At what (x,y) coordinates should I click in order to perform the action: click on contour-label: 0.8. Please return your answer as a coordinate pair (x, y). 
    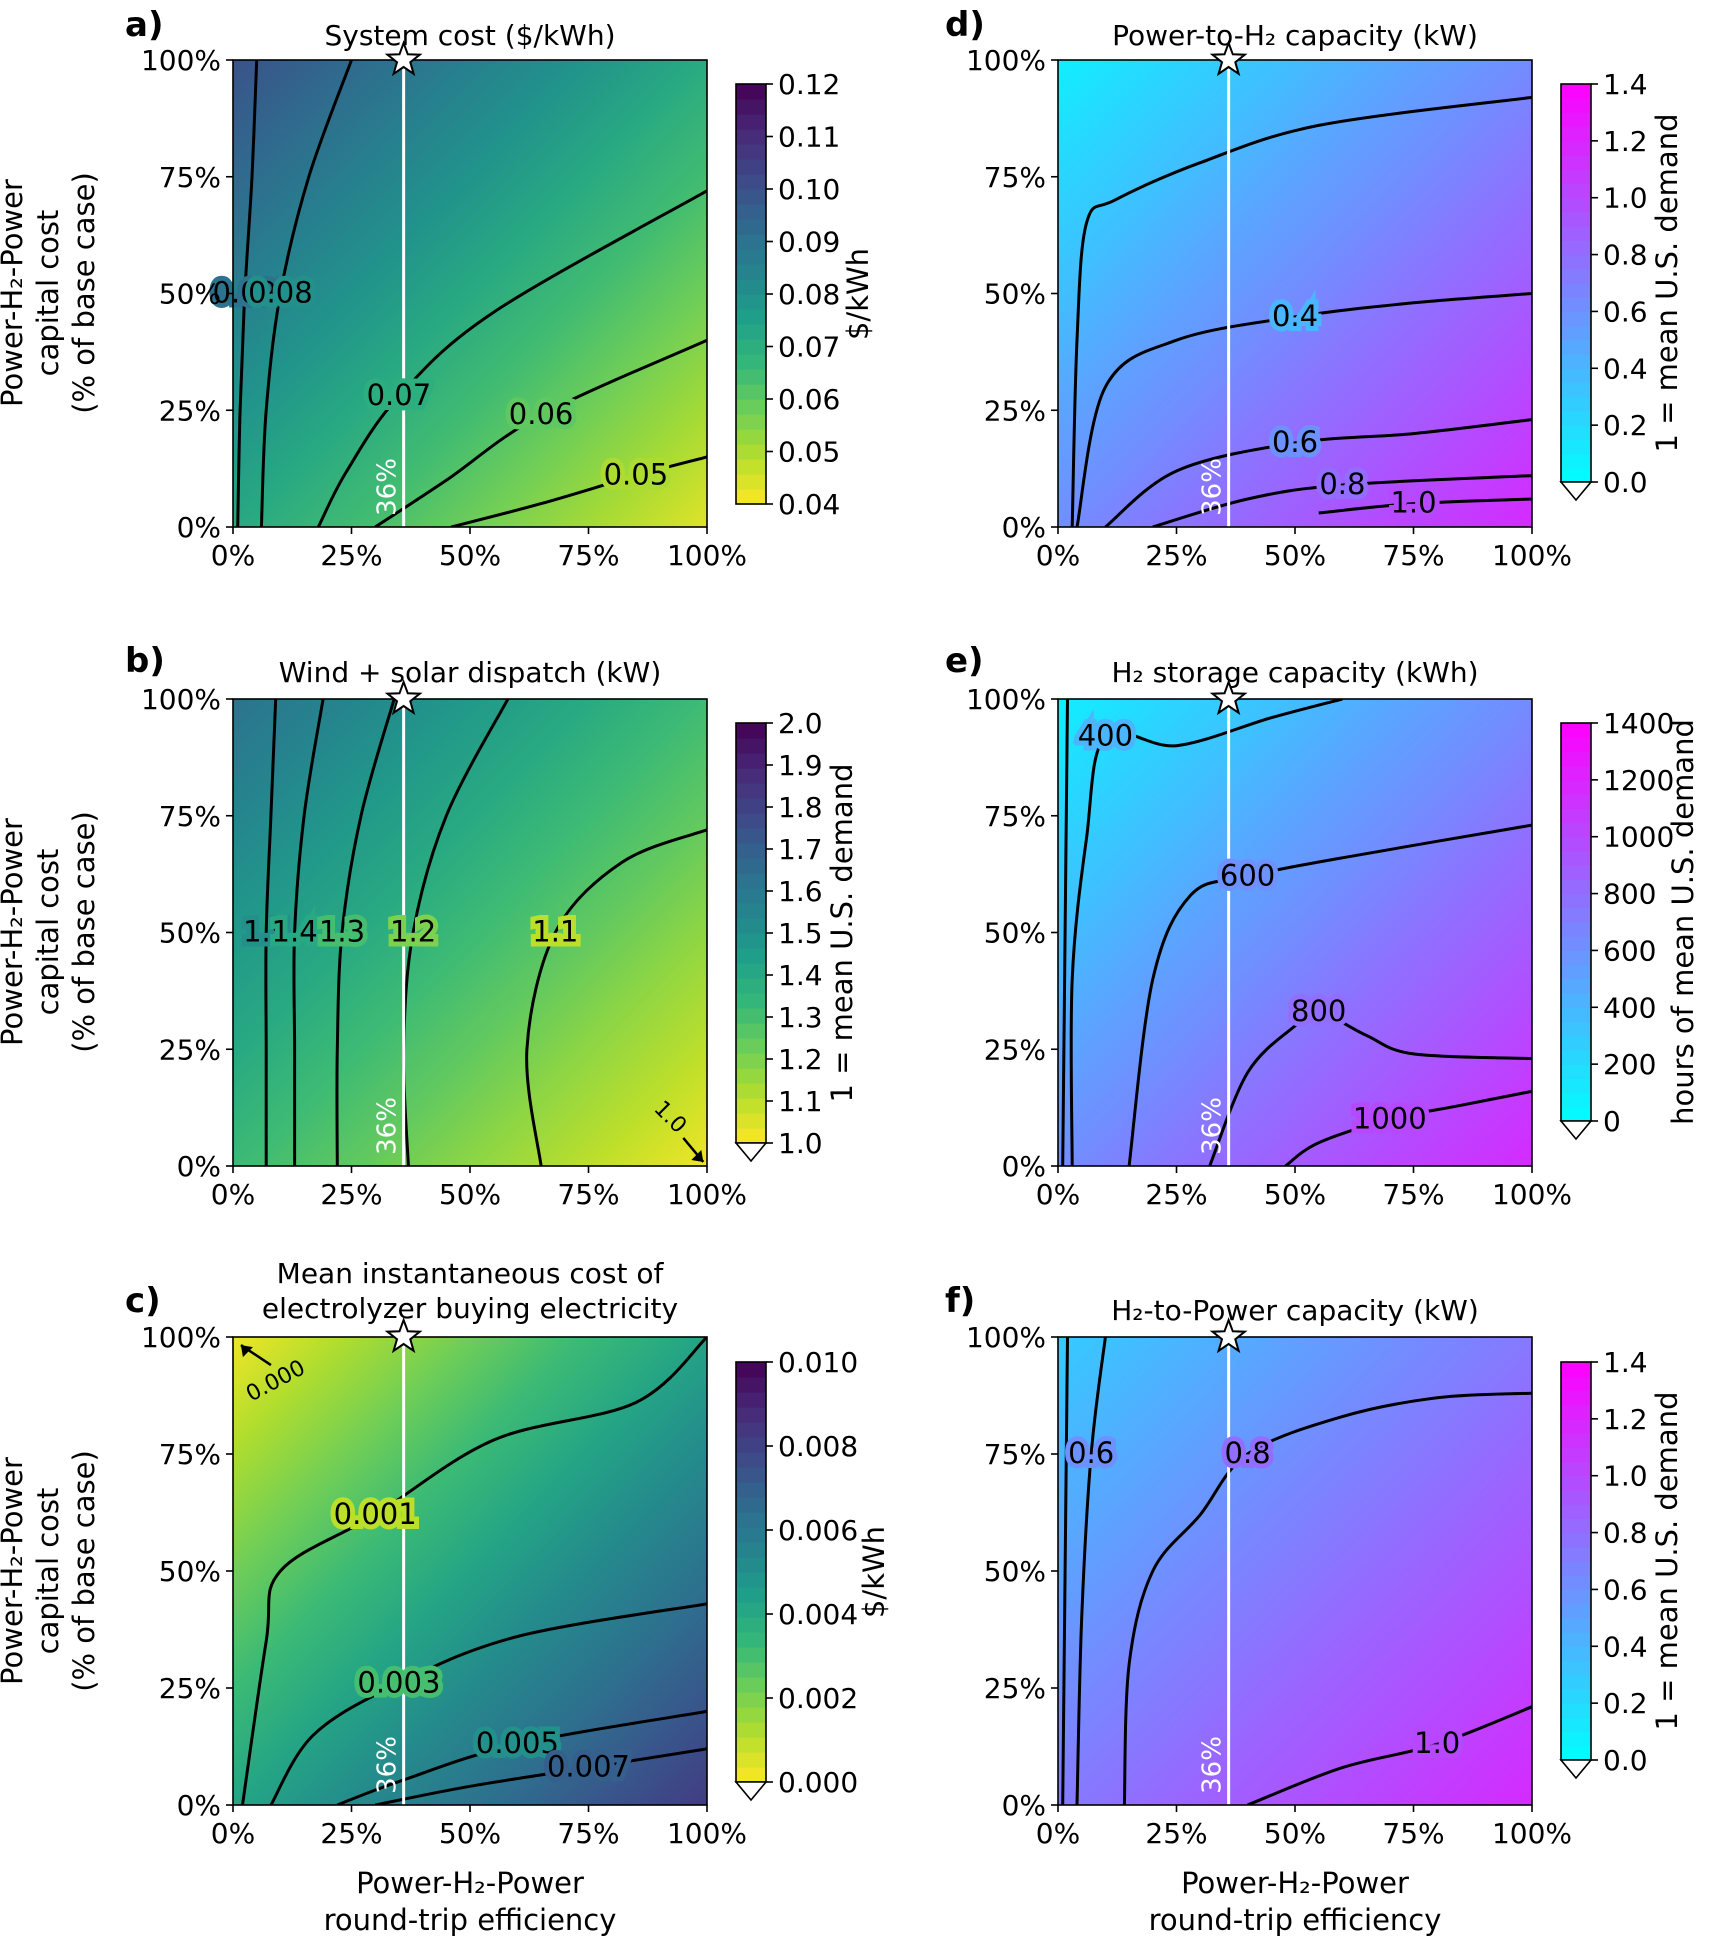
    Looking at the image, I should click on (1248, 1453).